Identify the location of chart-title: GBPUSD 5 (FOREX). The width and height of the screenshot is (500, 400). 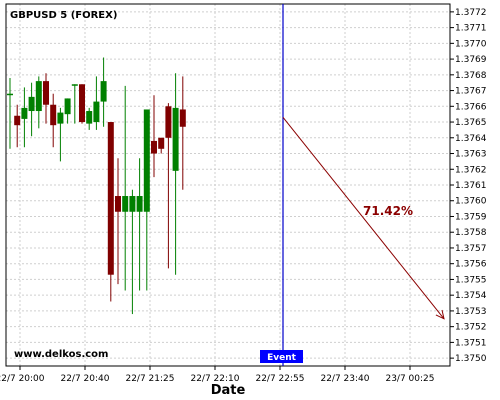
(63, 15).